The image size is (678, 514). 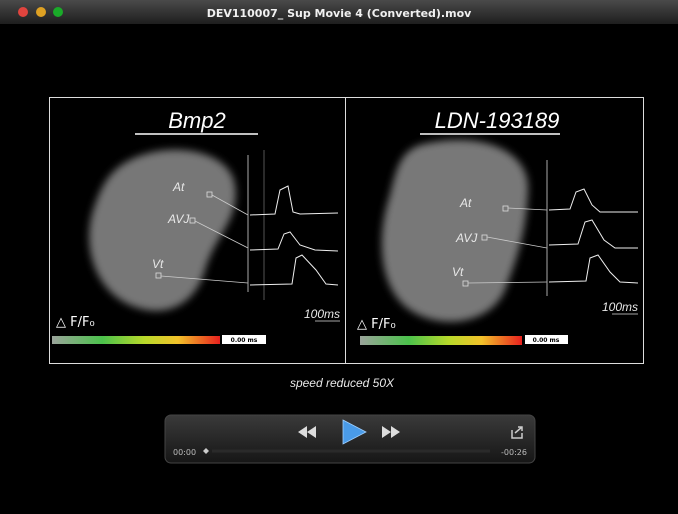 I want to click on window-title: DEV110007_ Sup Movie 4 (Converted).mov, so click(x=339, y=13).